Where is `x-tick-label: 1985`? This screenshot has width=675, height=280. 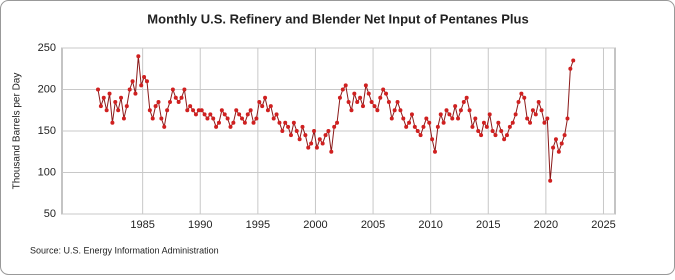 x-tick-label: 1985 is located at coordinates (142, 225).